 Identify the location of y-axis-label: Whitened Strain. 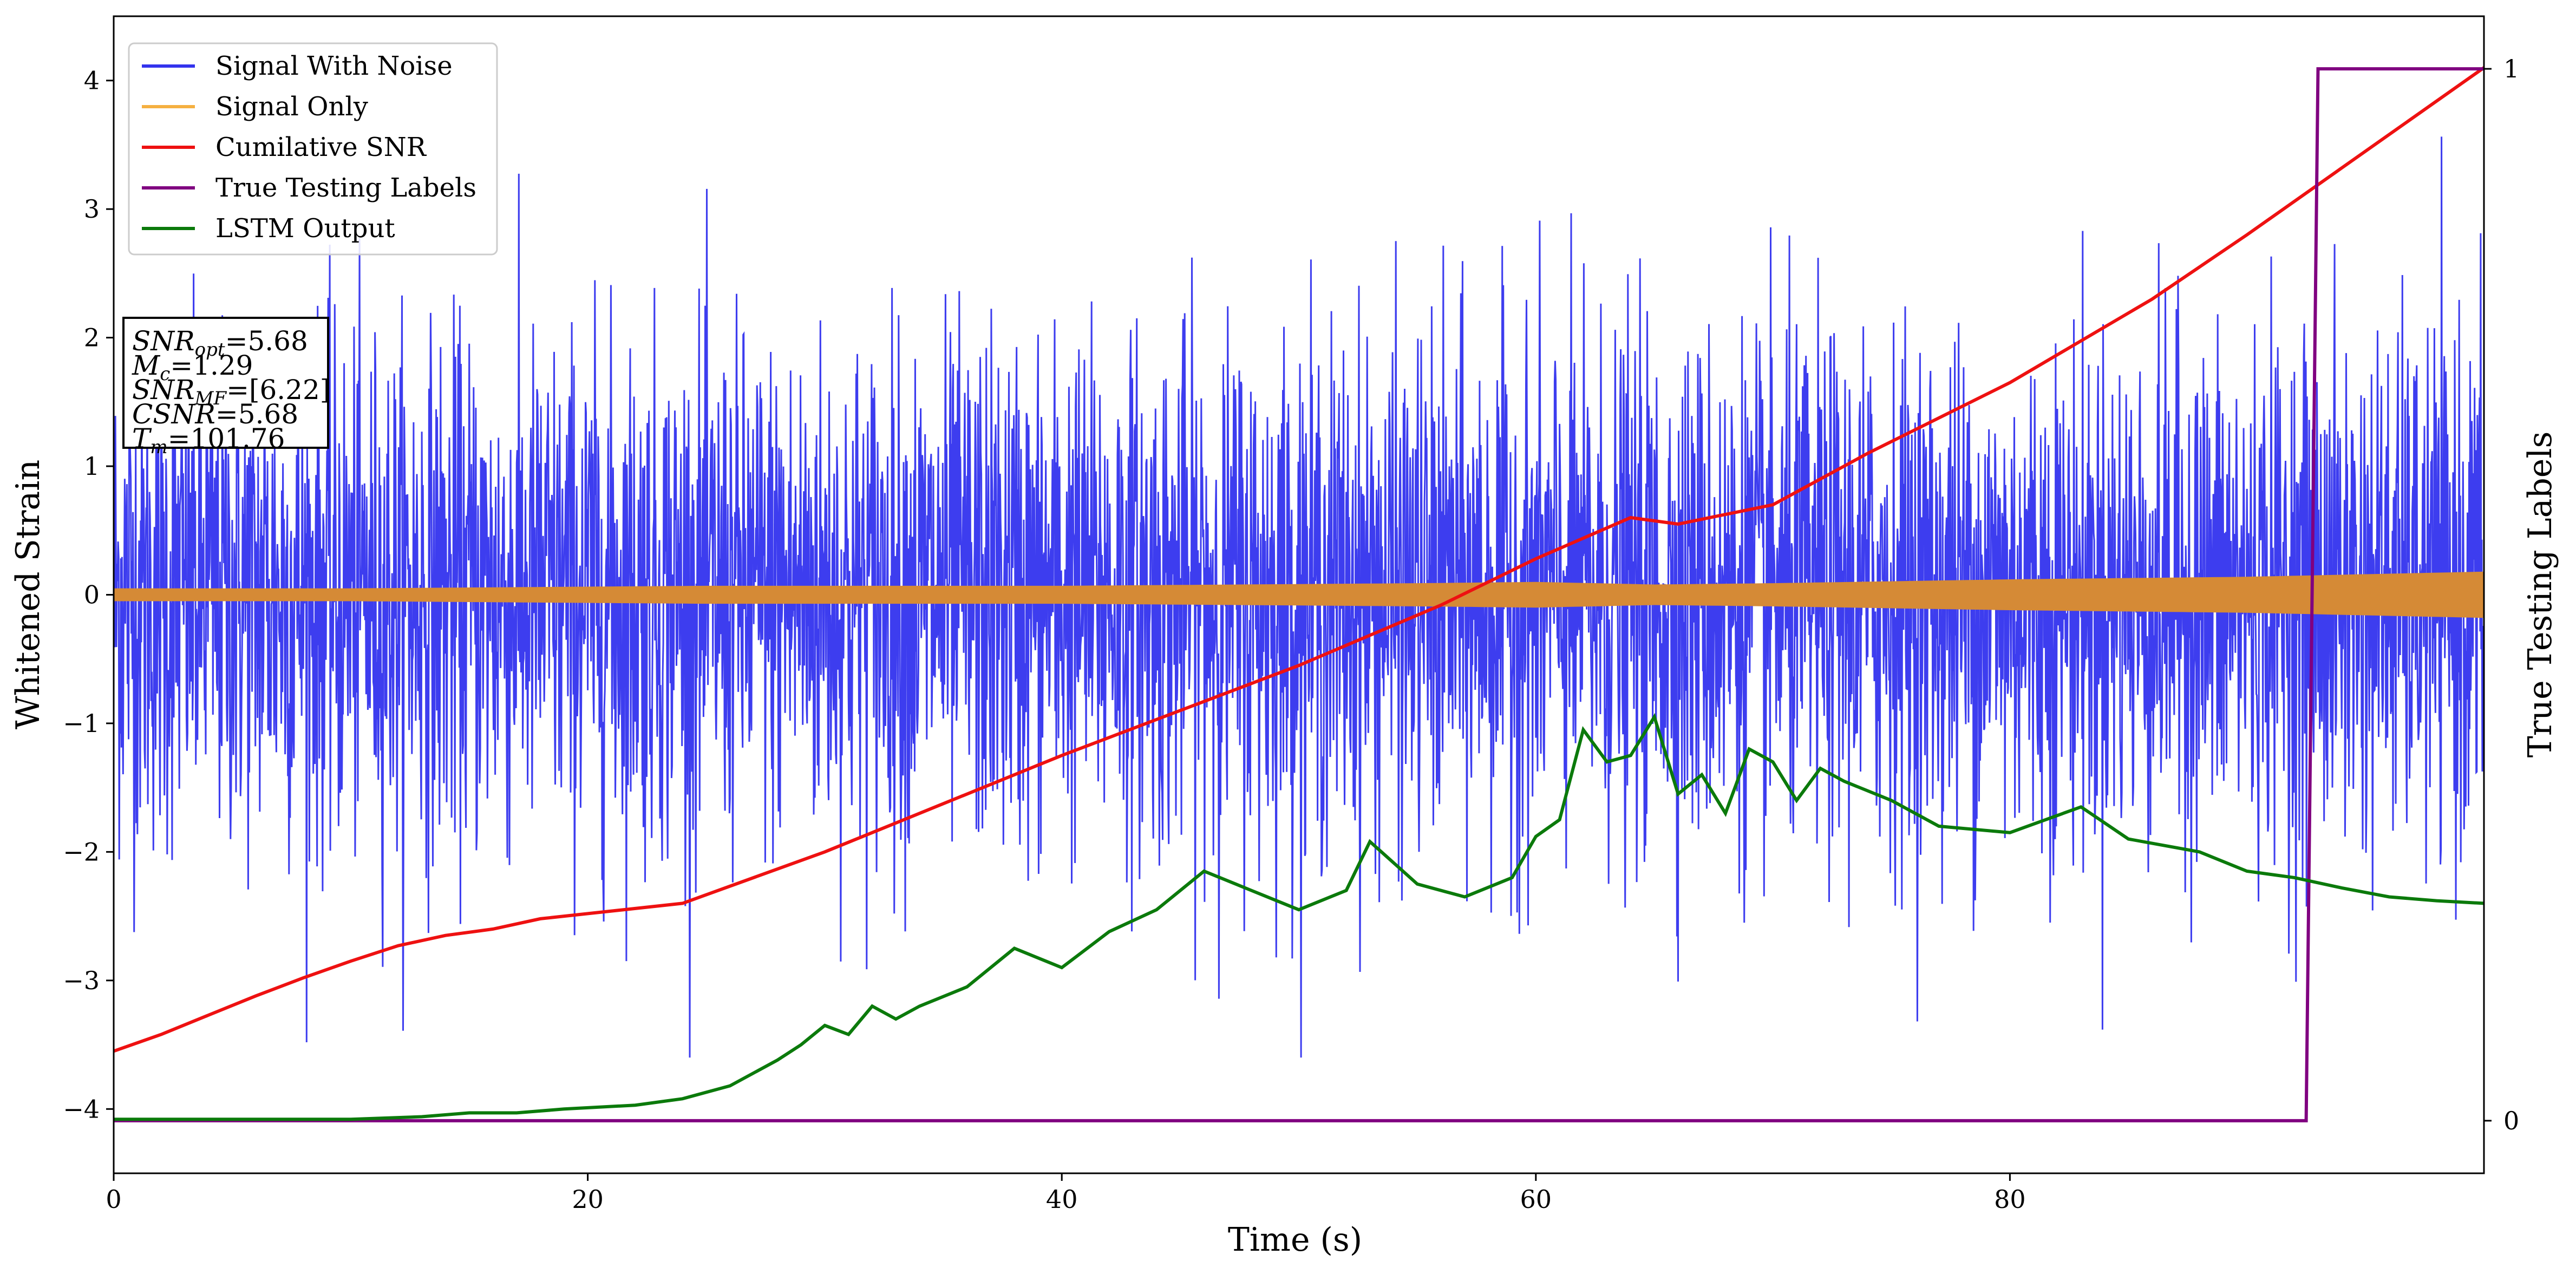
(28, 594).